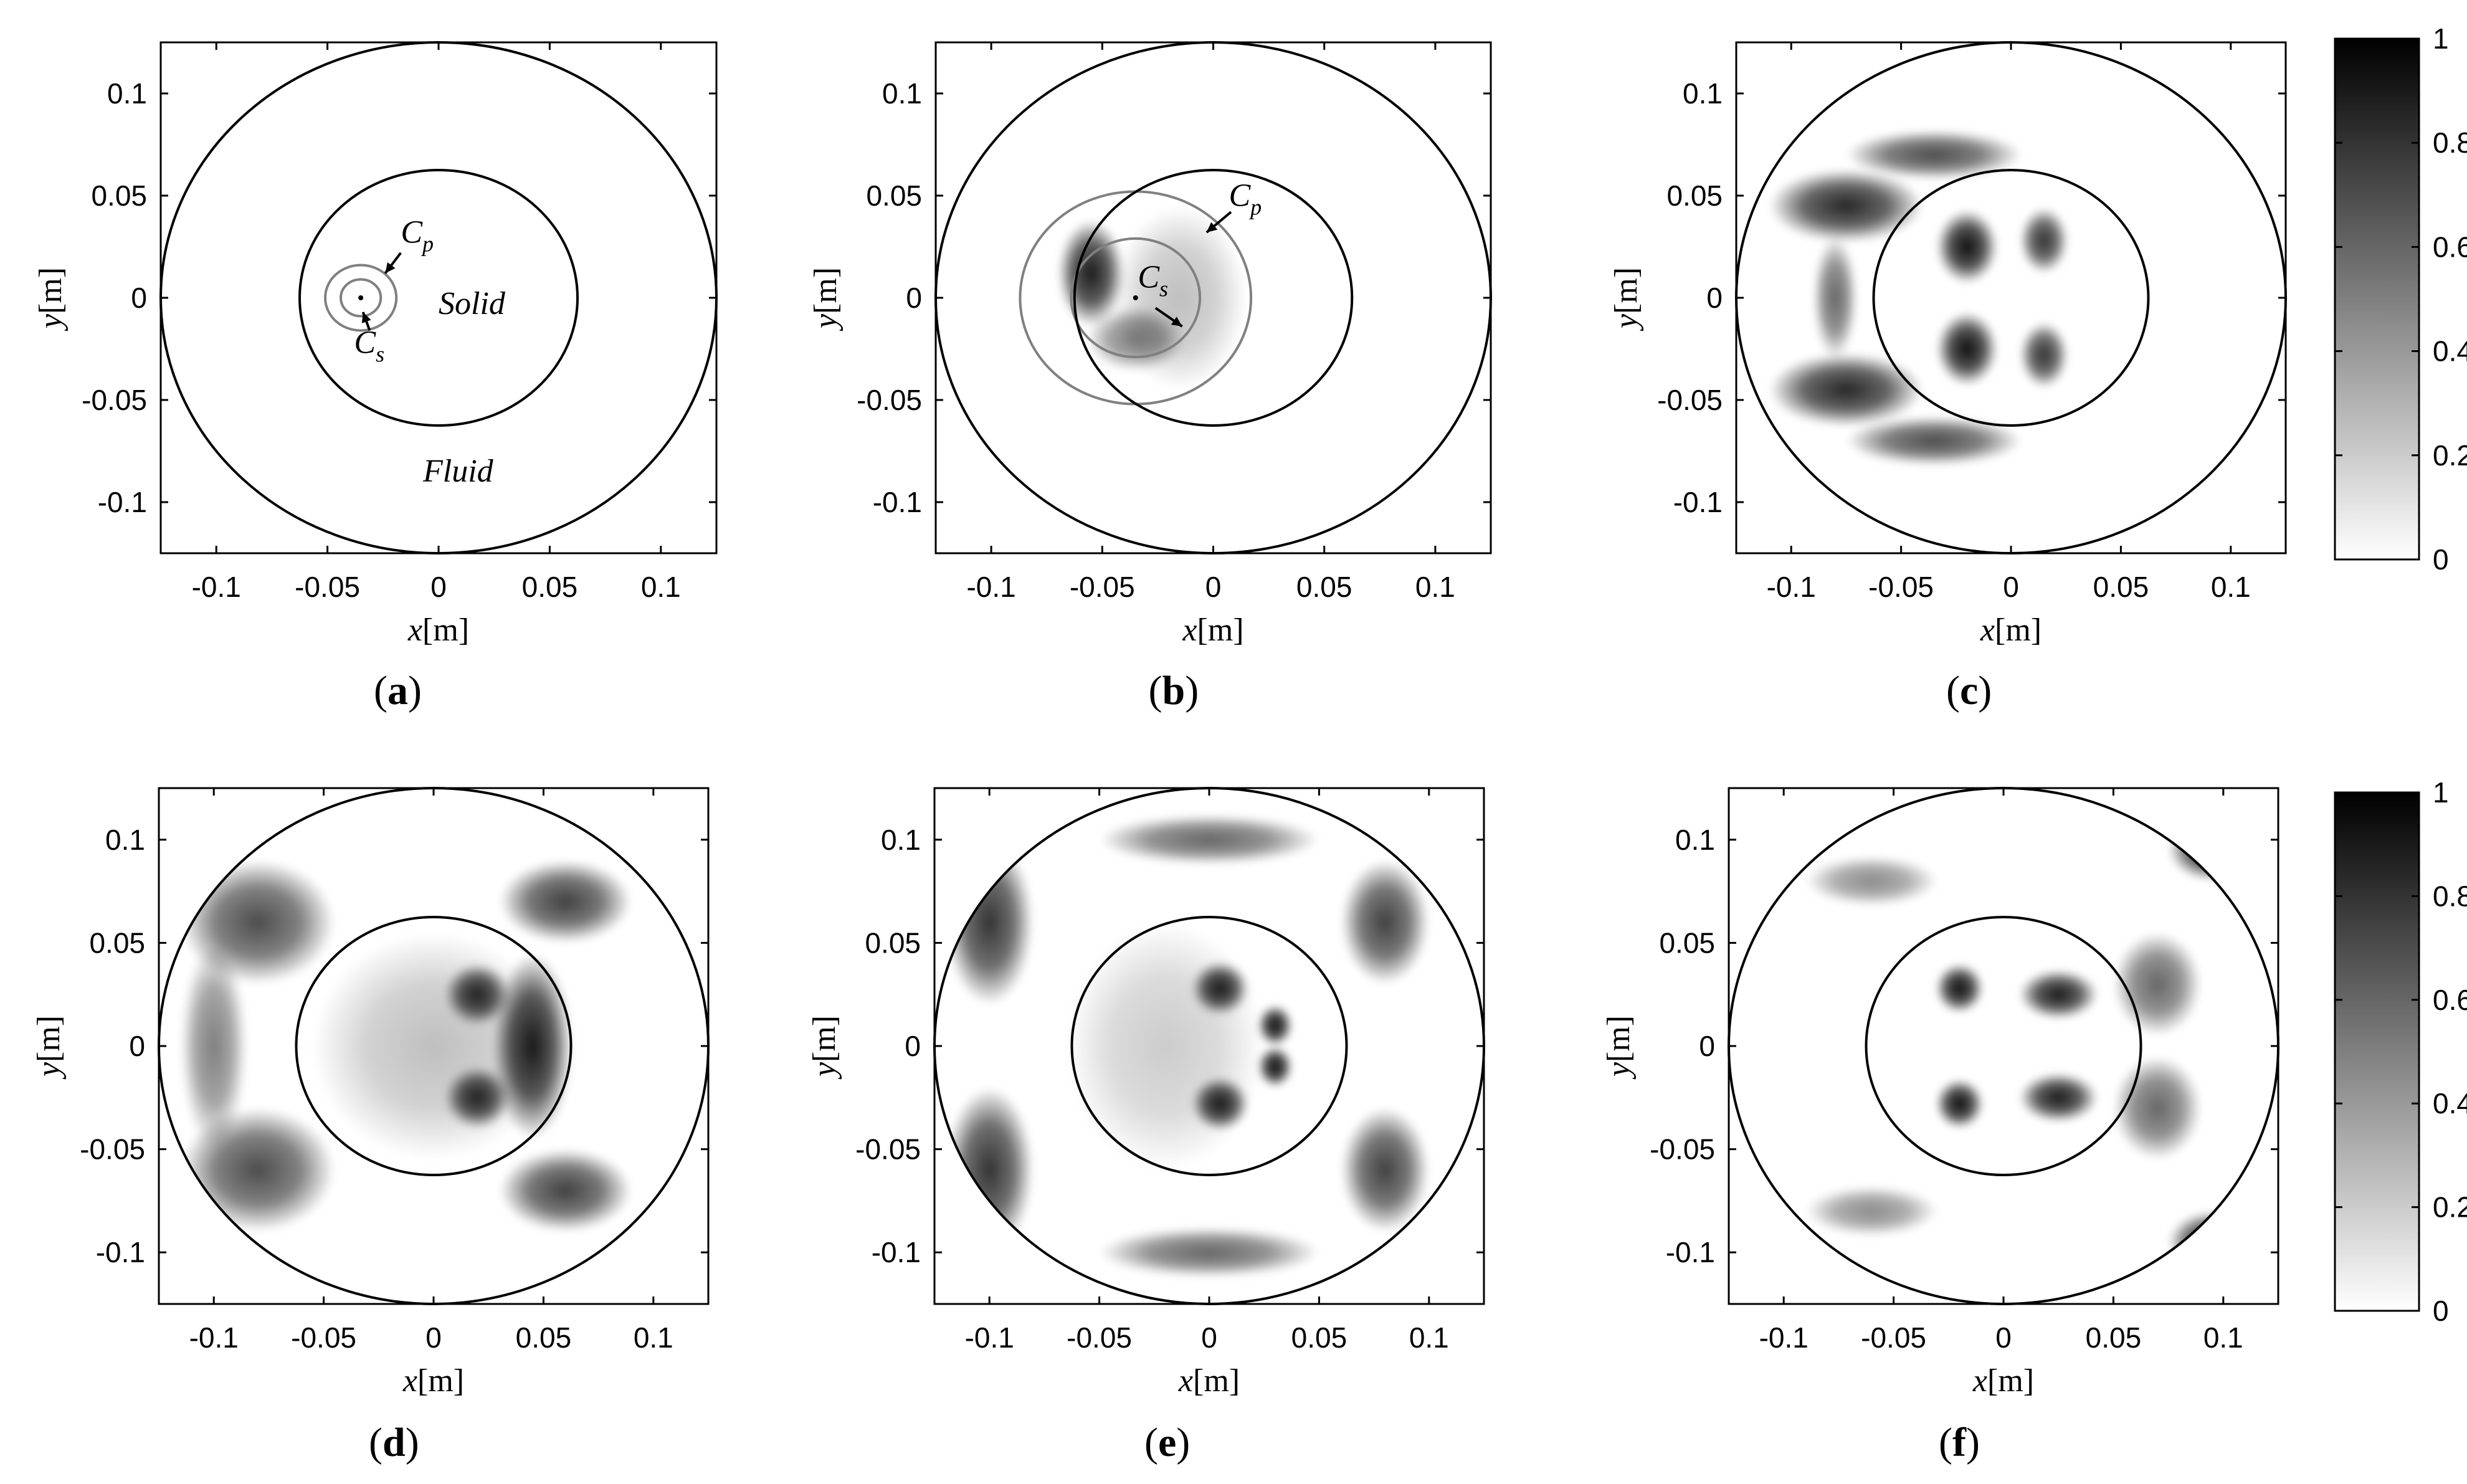  Describe the element at coordinates (1174, 690) in the screenshot. I see `panel-label-b: (b)` at that location.